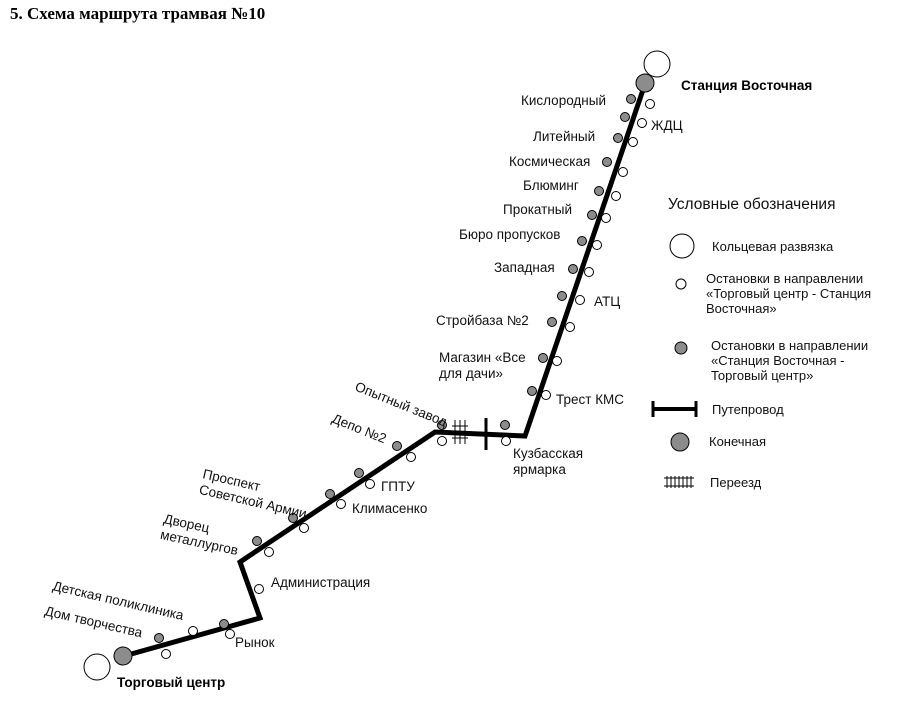  I want to click on legend-gray-stop-symbol, so click(681, 348).